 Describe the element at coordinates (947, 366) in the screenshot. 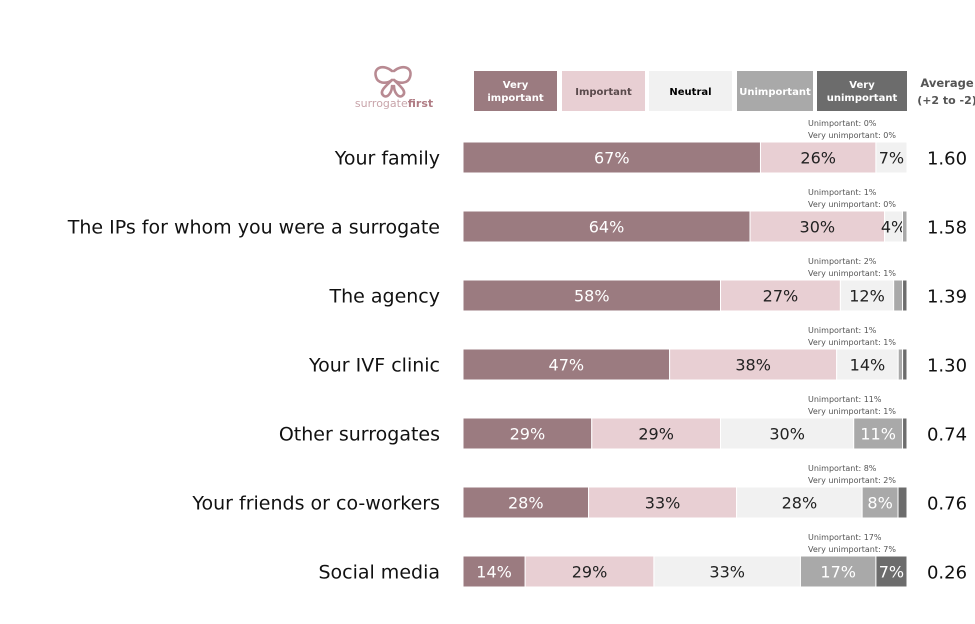

I see `average-value: 1.30` at that location.